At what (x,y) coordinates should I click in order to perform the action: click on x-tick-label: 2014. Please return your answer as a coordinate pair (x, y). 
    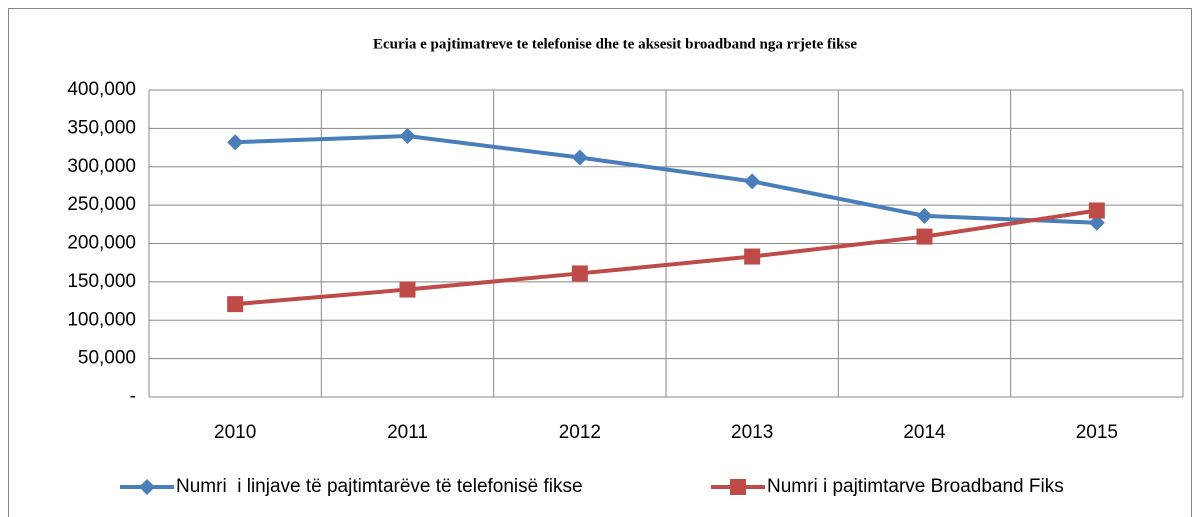
    Looking at the image, I should click on (924, 432).